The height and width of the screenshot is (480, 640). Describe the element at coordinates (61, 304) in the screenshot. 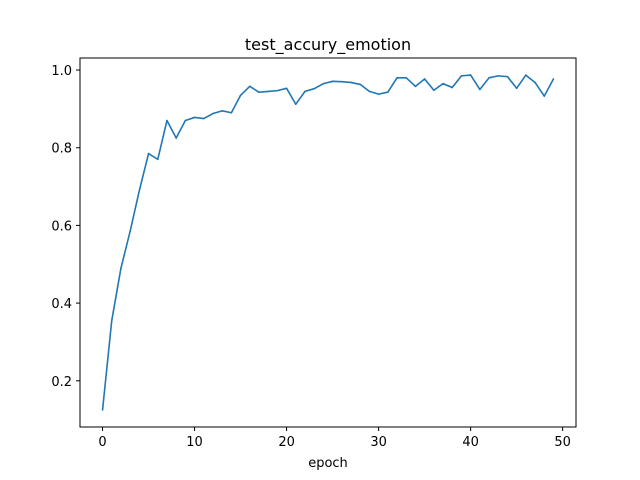

I see `y-tick-label: 0.4` at that location.